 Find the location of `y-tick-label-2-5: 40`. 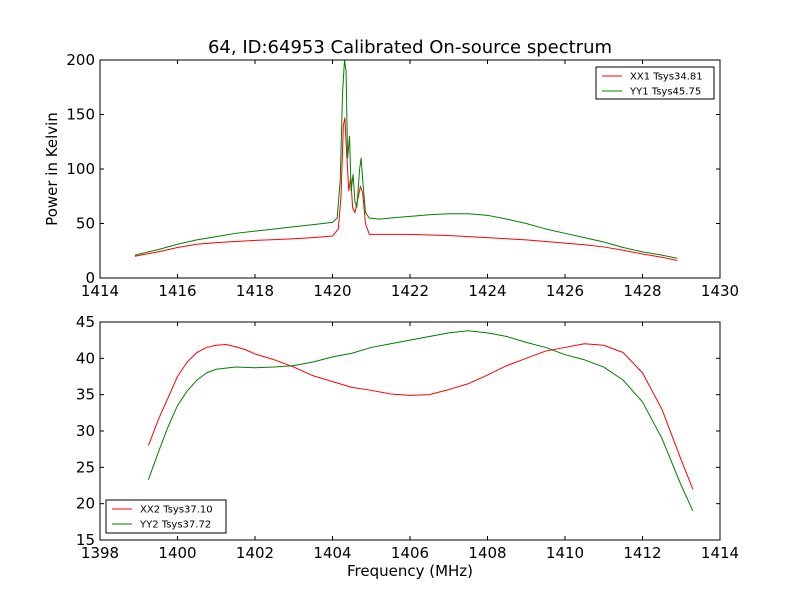

y-tick-label-2-5: 40 is located at coordinates (85, 358).